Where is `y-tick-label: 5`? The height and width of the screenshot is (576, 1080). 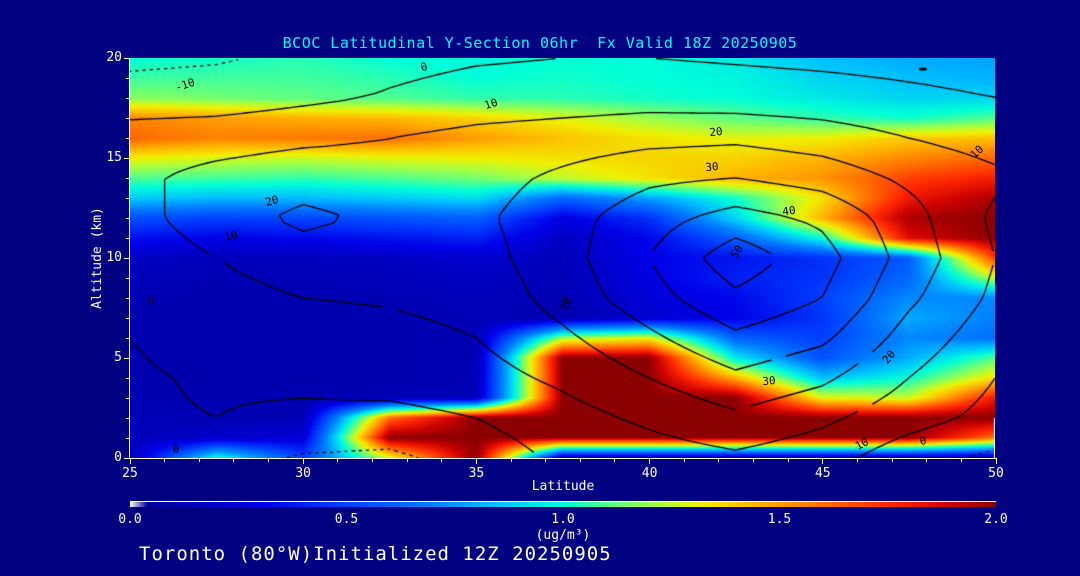 y-tick-label: 5 is located at coordinates (118, 357).